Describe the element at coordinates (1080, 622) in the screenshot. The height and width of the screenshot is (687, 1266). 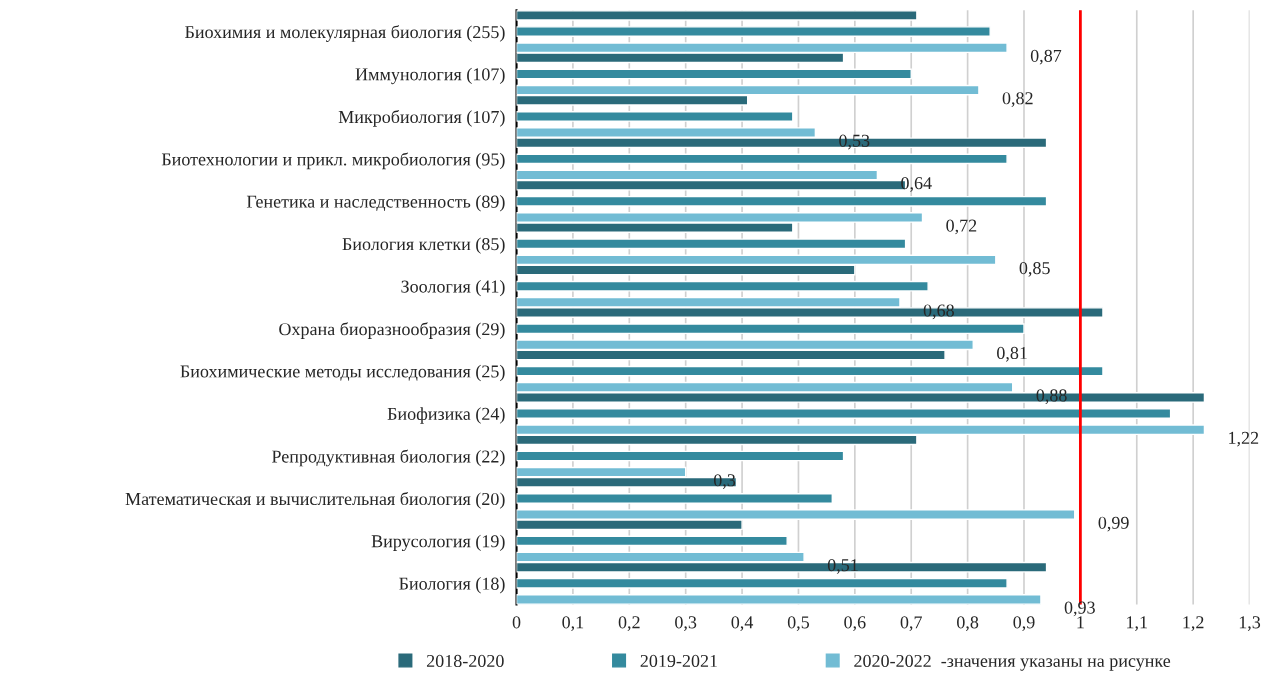
I see `x-tick-label: 1` at that location.